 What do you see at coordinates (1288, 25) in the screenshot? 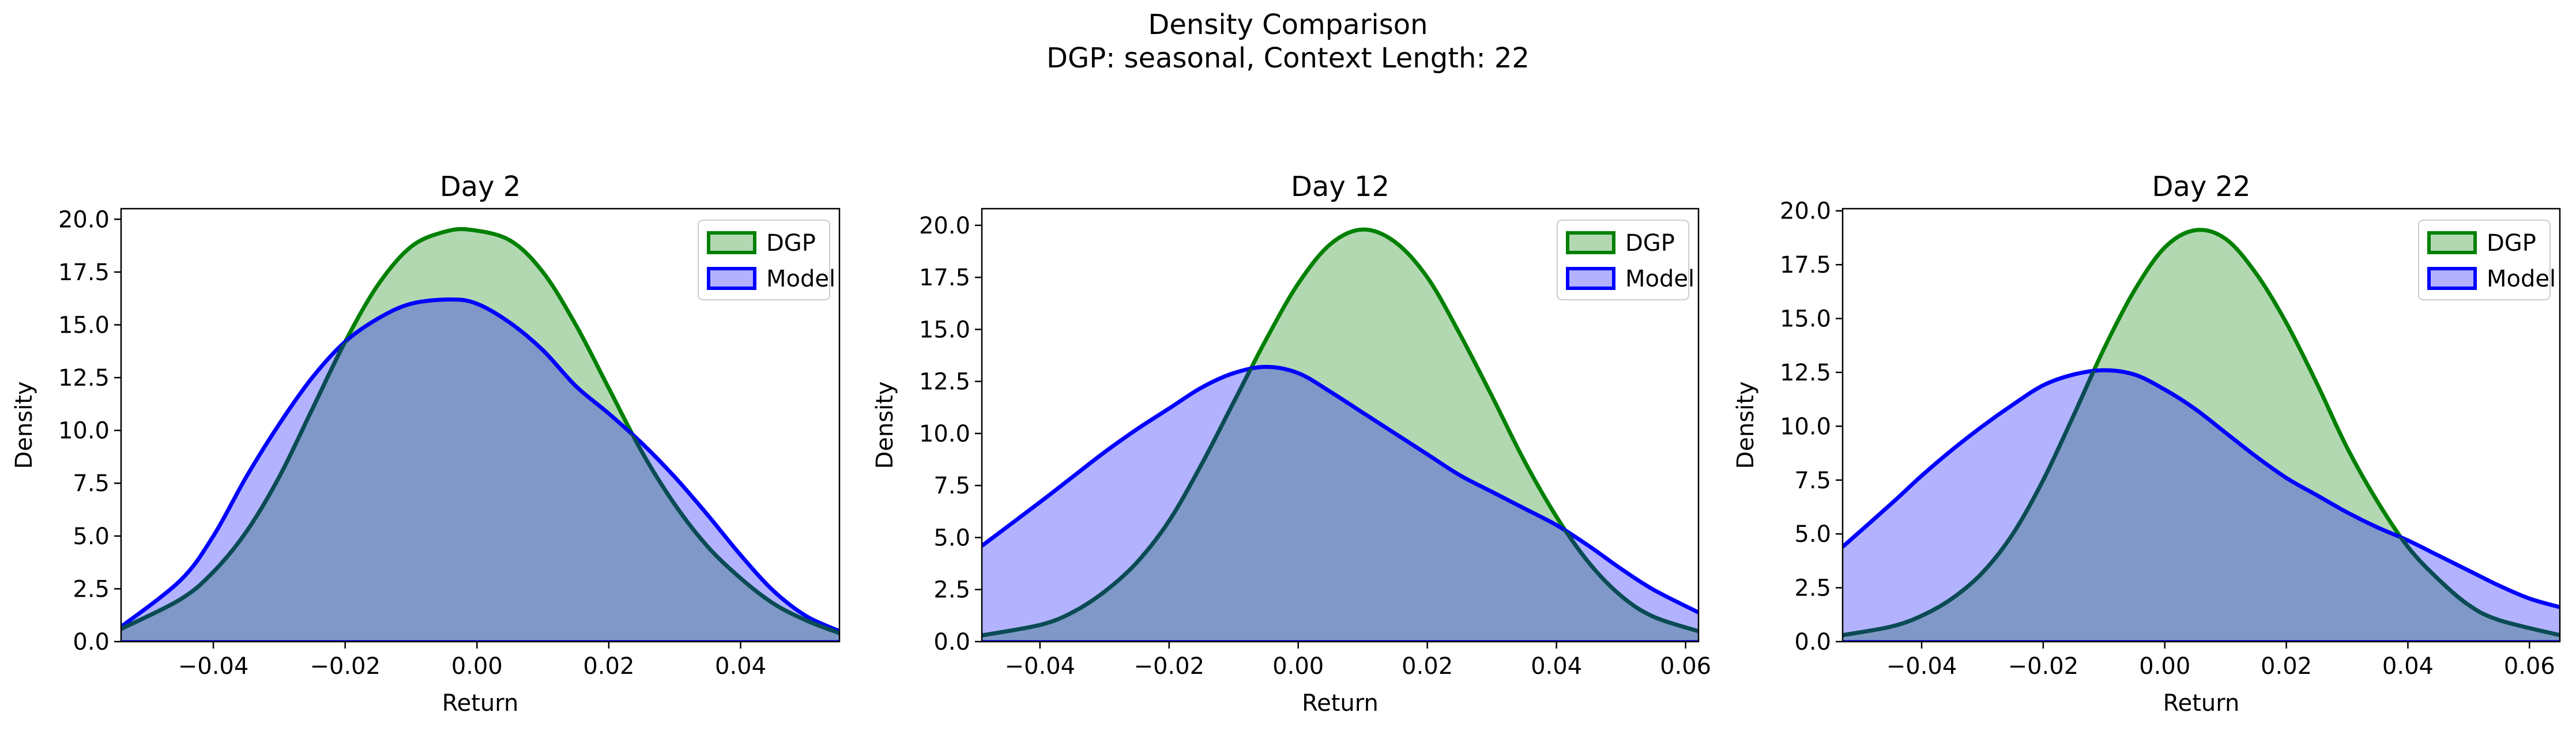
I see `figure-title-line: Density Comparison` at bounding box center [1288, 25].